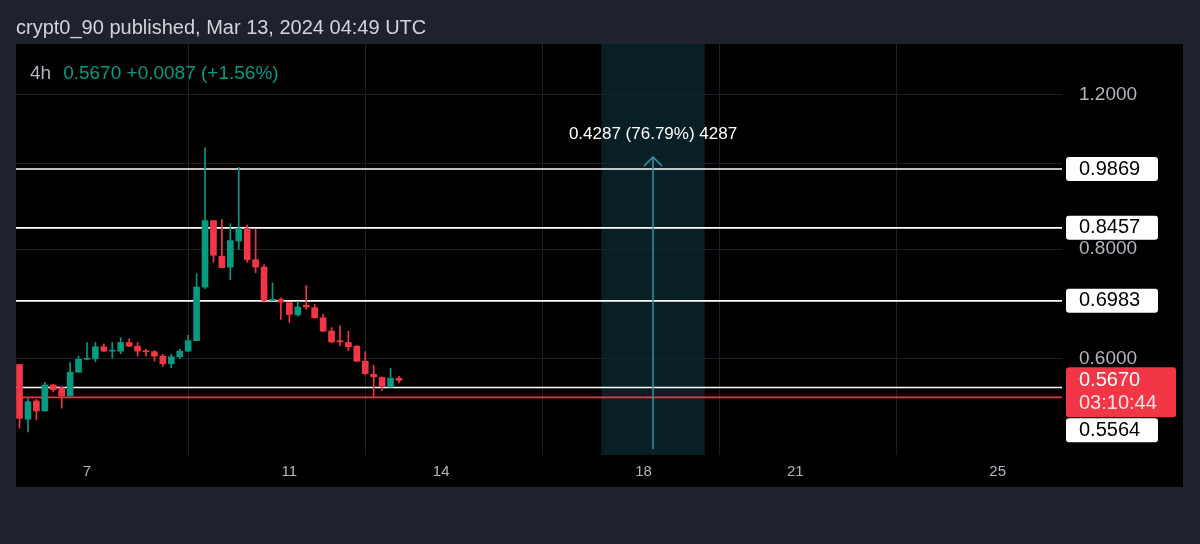  What do you see at coordinates (643, 471) in the screenshot?
I see `x-tick-label: 18` at bounding box center [643, 471].